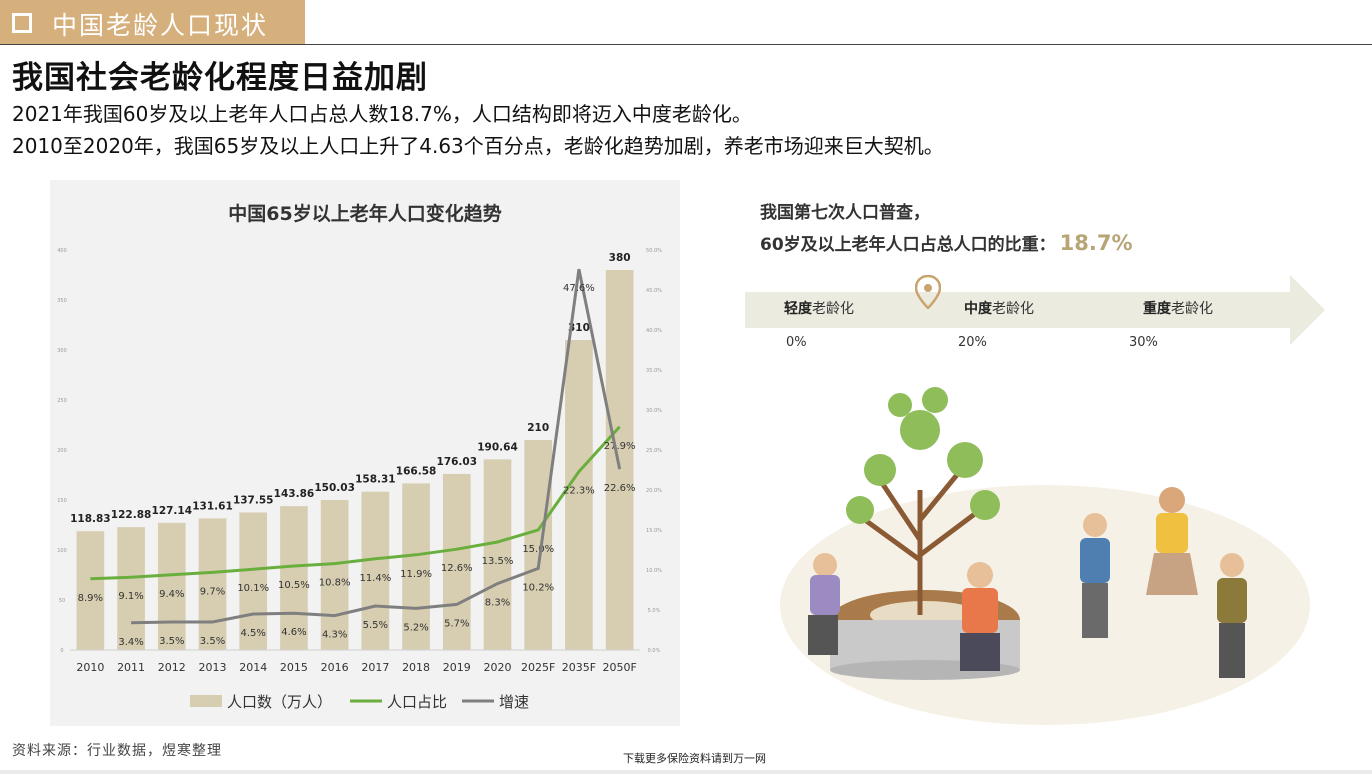 This screenshot has width=1372, height=774. Describe the element at coordinates (172, 667) in the screenshot. I see `x-tick-label: 2012` at that location.